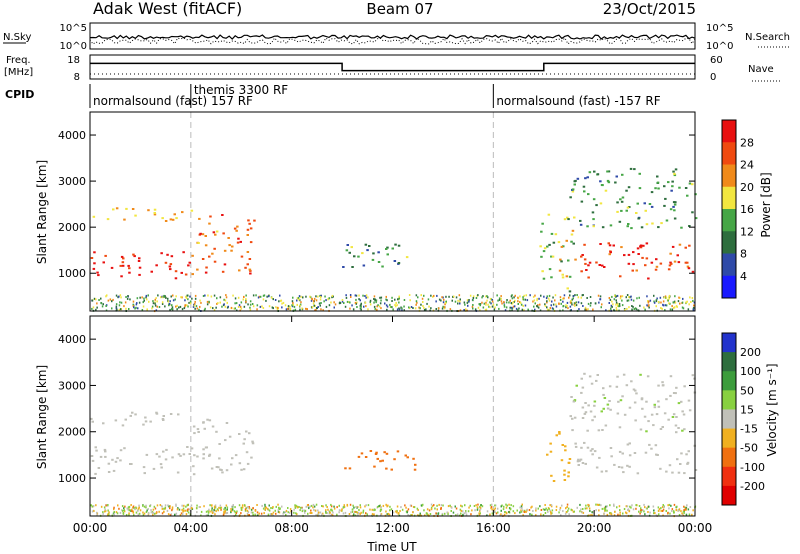  What do you see at coordinates (749, 429) in the screenshot?
I see `colorbar-tick-label: -15` at bounding box center [749, 429].